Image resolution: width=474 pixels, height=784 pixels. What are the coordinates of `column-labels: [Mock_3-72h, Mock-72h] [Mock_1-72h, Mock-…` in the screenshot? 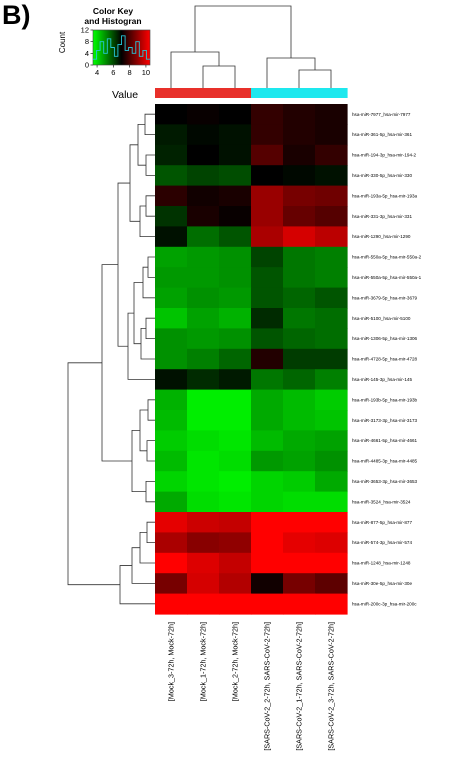 It's located at (251, 686).